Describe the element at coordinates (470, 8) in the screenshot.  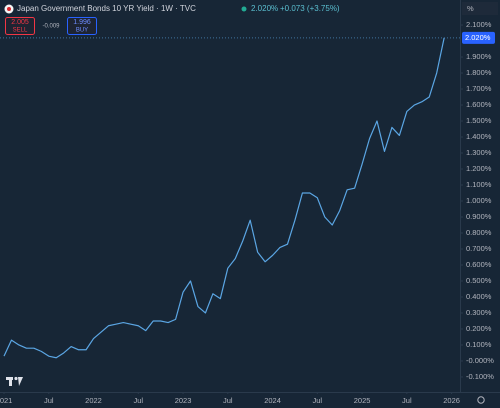
I see `scale-button: %` at that location.